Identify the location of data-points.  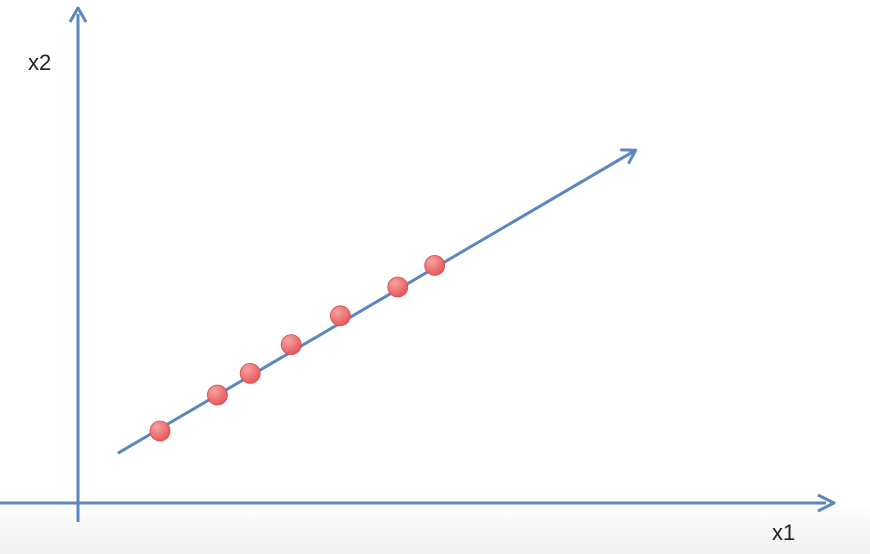
(297, 348).